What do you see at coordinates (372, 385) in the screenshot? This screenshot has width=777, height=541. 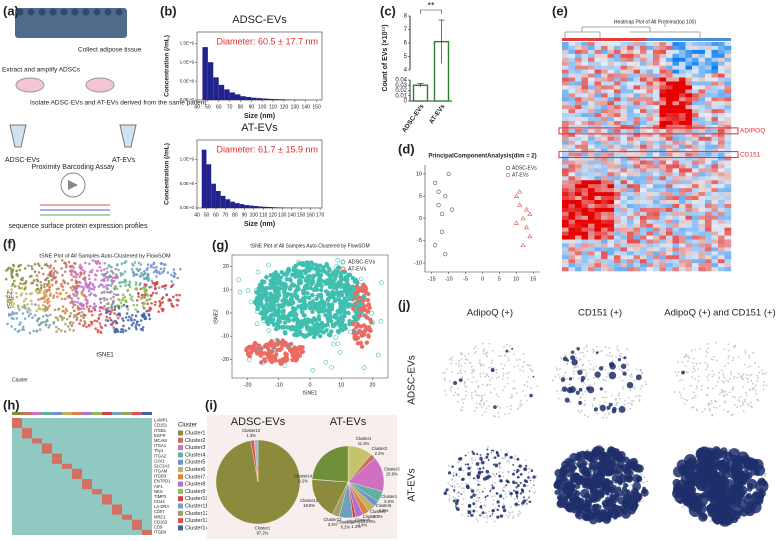 I see `x-tick-label: 20` at bounding box center [372, 385].